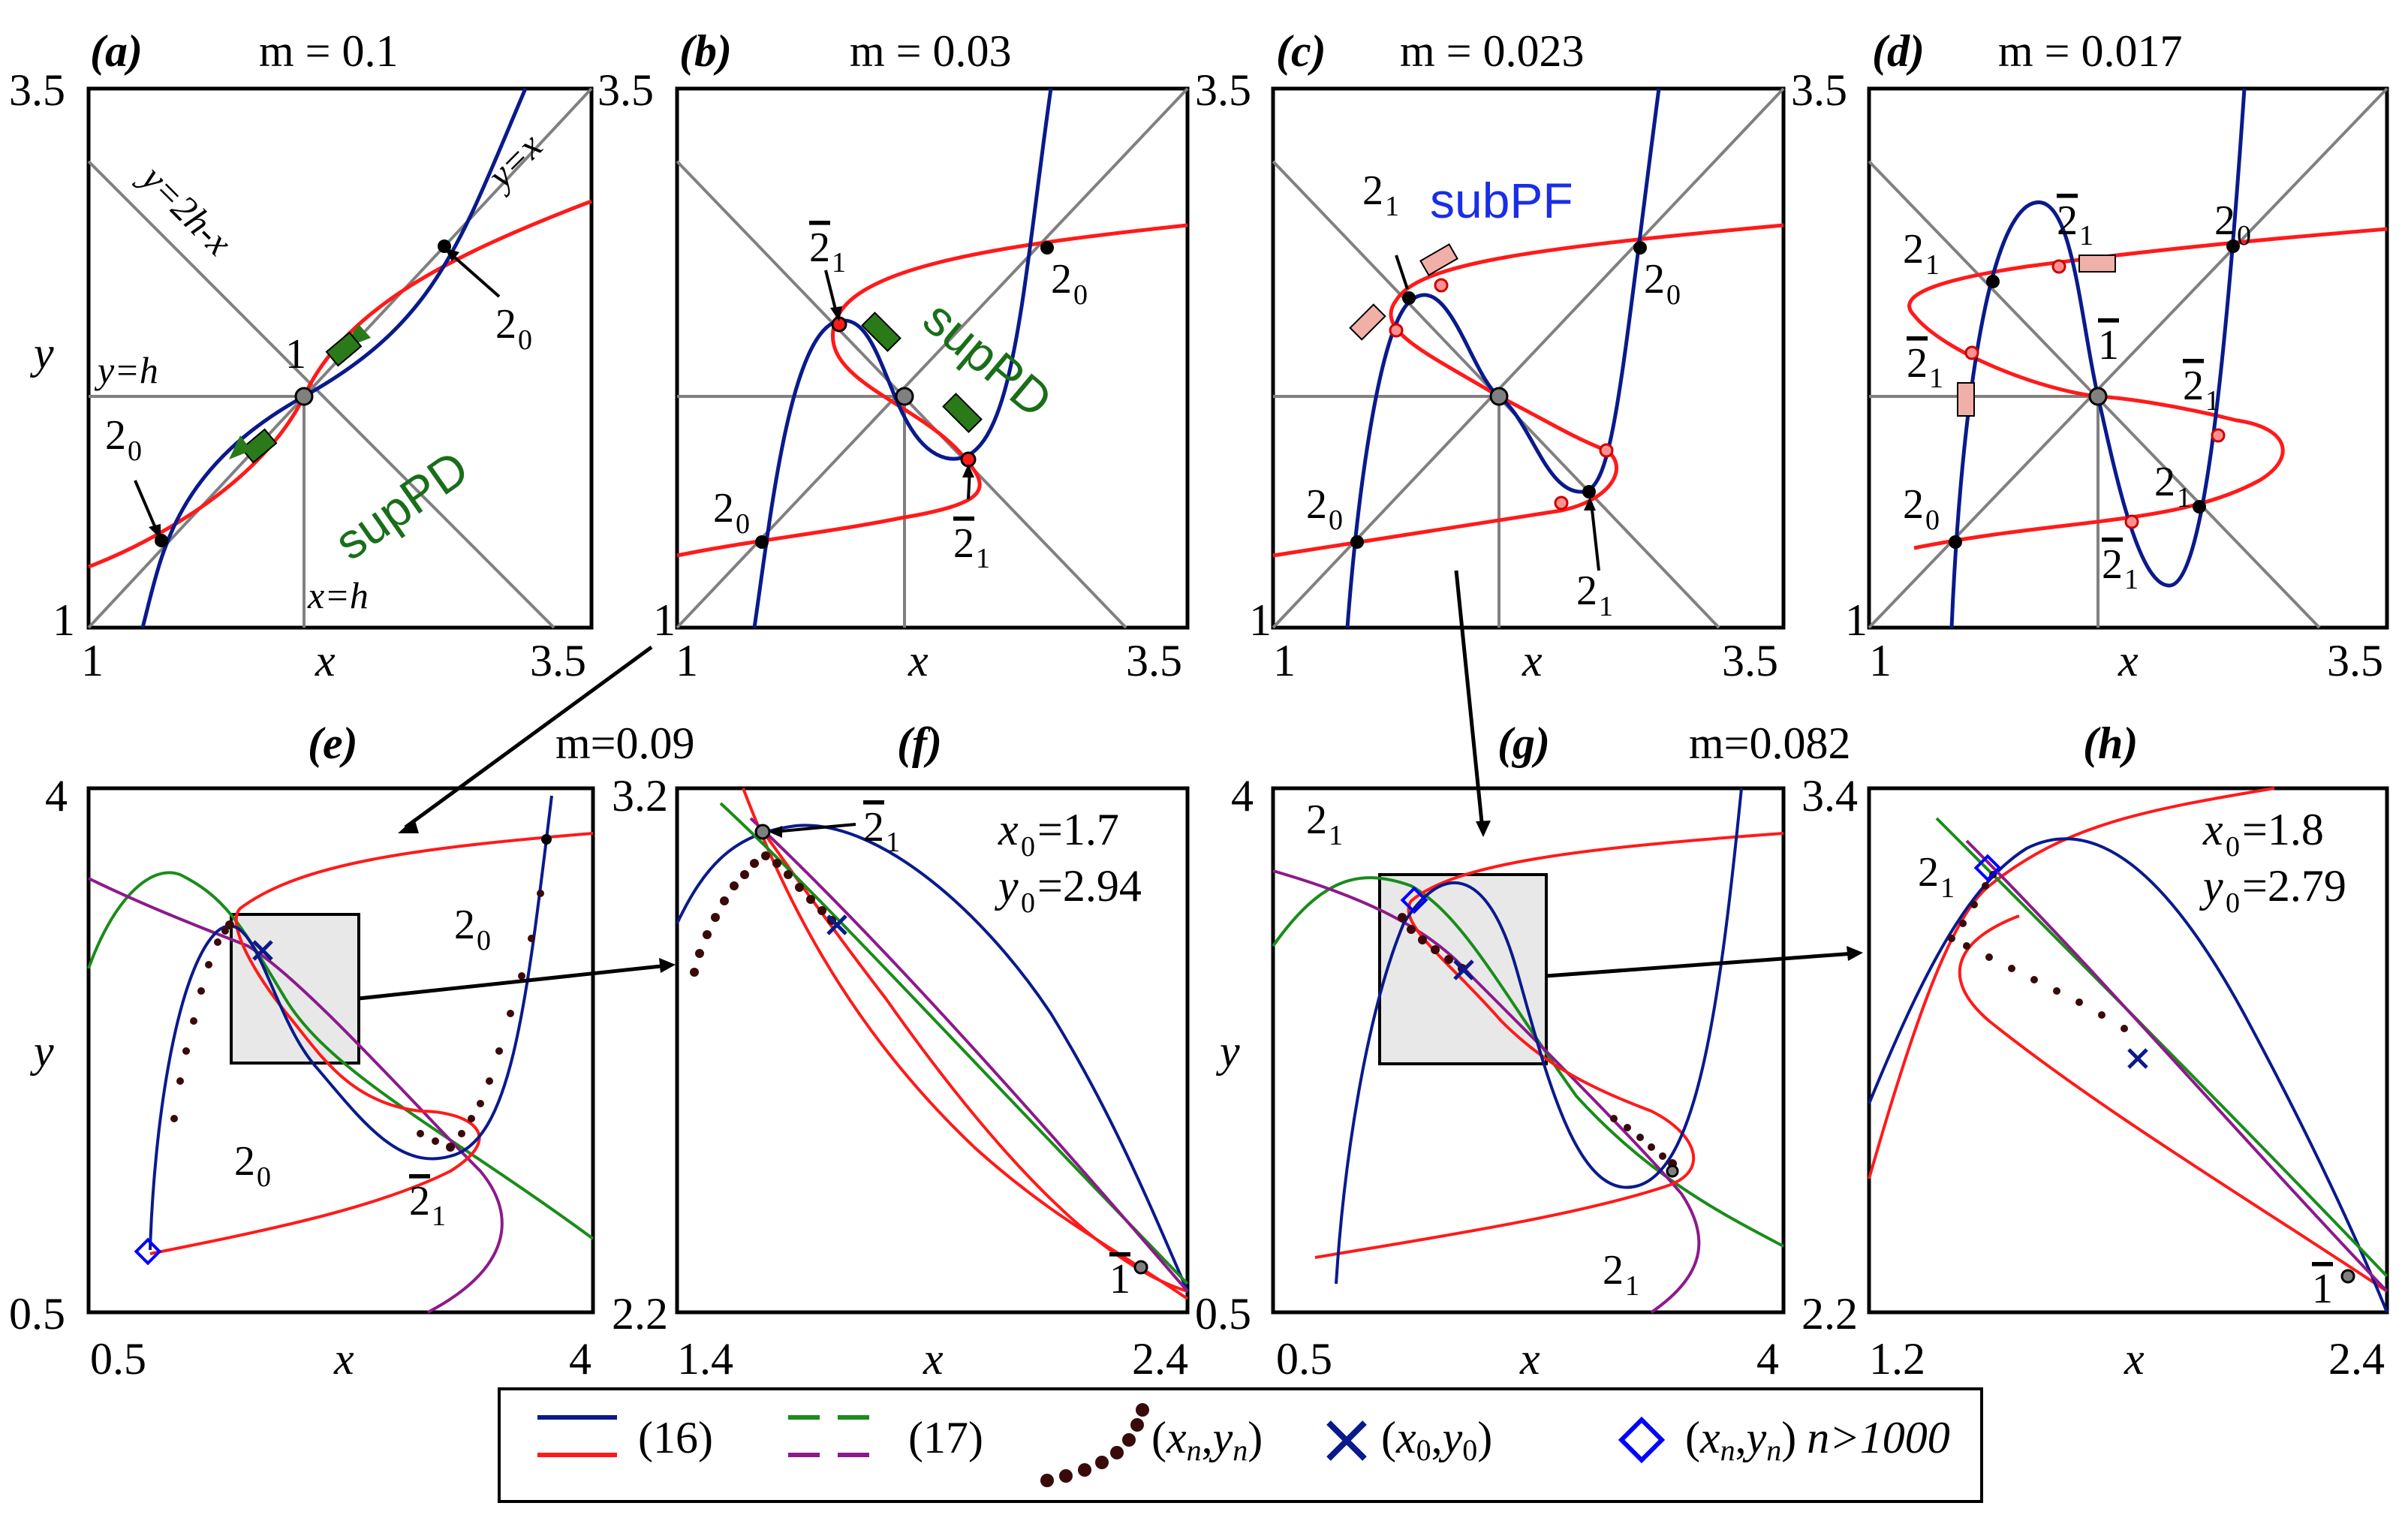  I want to click on trajectory-e, so click(357, 1021).